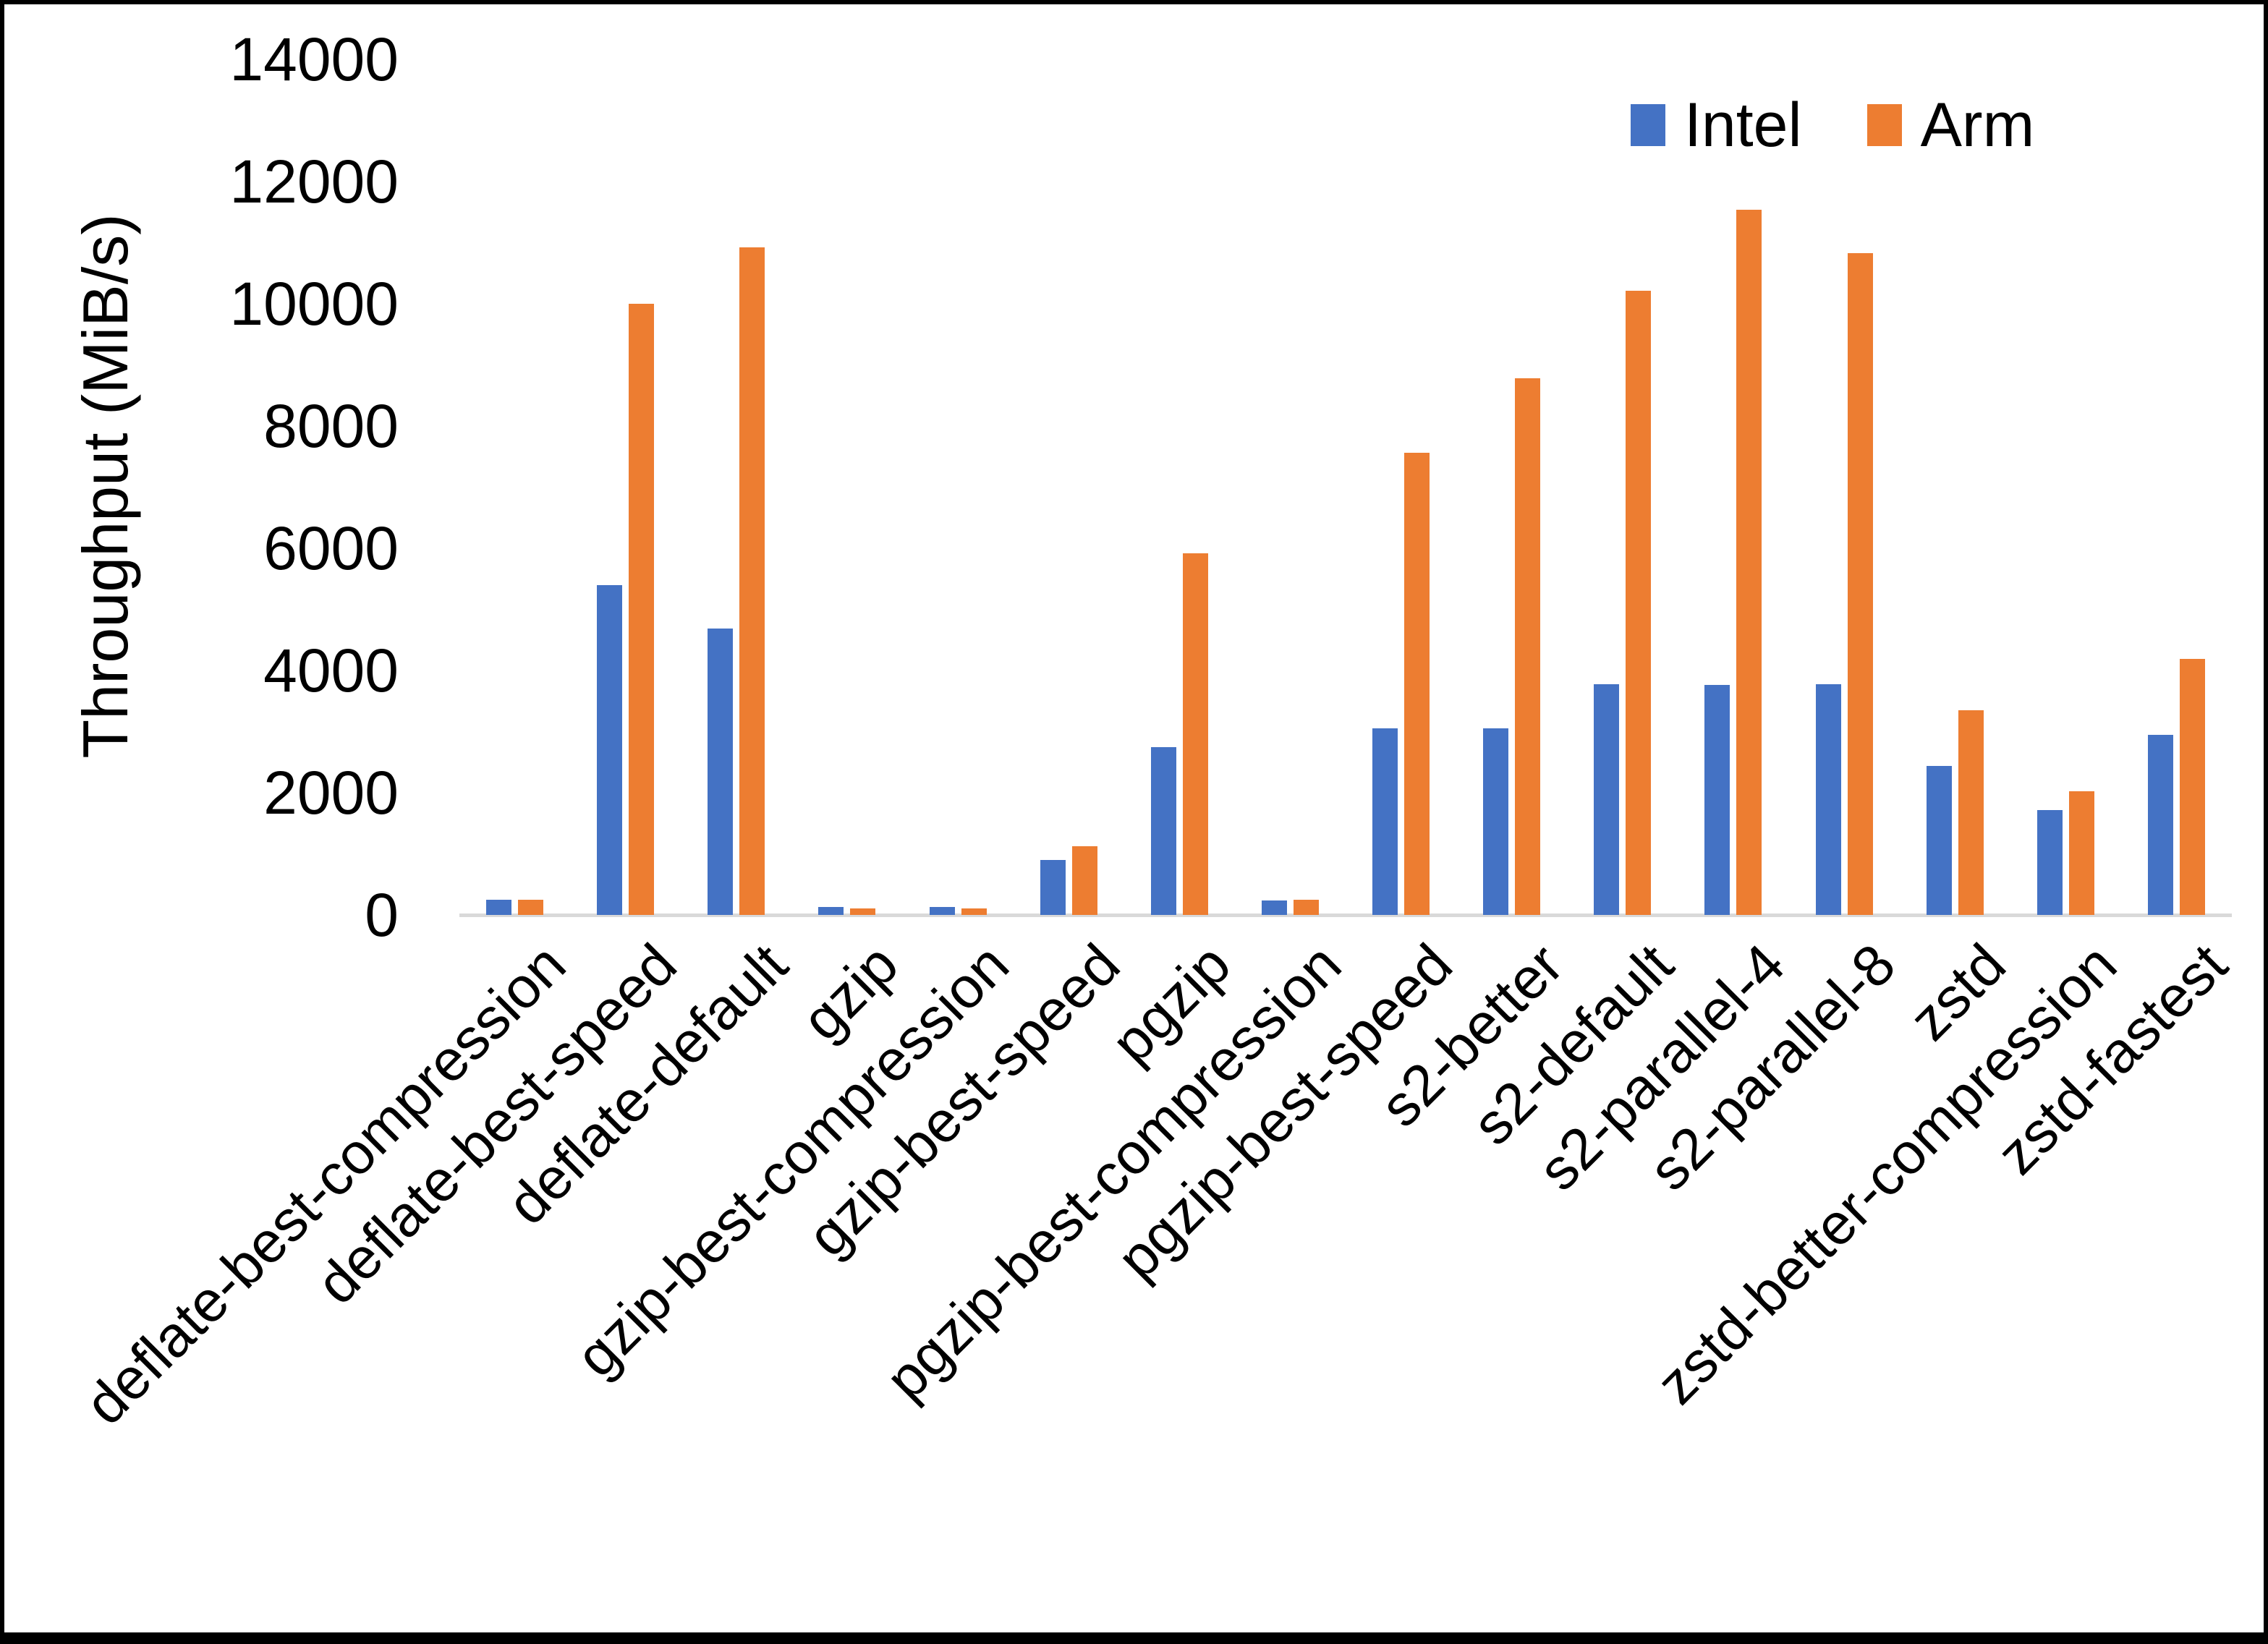  Describe the element at coordinates (721, 772) in the screenshot. I see `bar-intel-deflate-default` at that location.